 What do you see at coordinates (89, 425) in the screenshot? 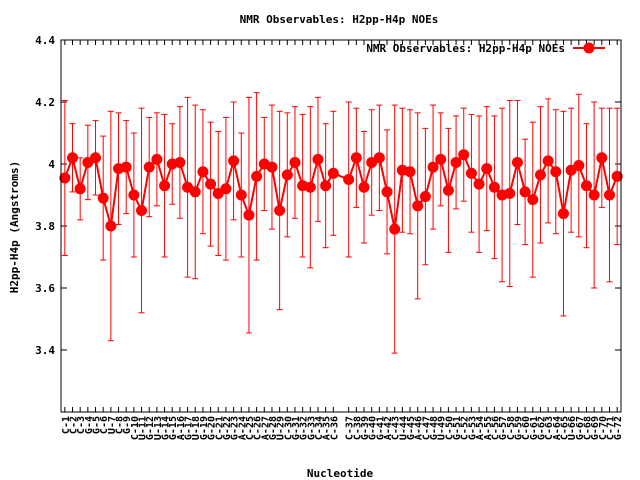
I see `x-tick-label: G-4` at bounding box center [89, 425].